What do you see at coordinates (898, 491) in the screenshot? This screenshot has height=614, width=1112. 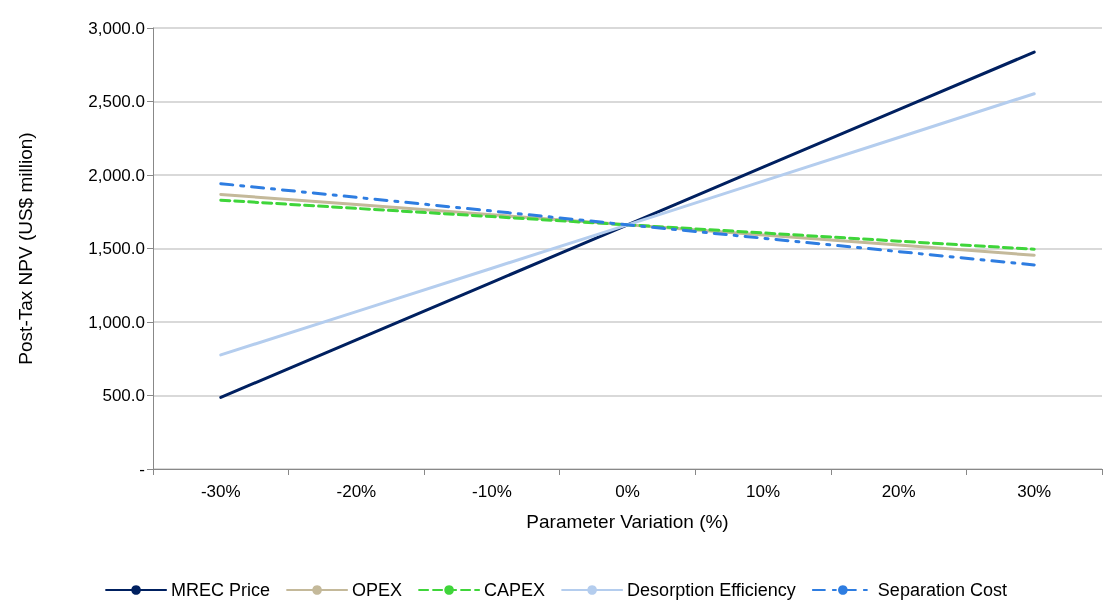 I see `x-tick-label: 20%` at bounding box center [898, 491].